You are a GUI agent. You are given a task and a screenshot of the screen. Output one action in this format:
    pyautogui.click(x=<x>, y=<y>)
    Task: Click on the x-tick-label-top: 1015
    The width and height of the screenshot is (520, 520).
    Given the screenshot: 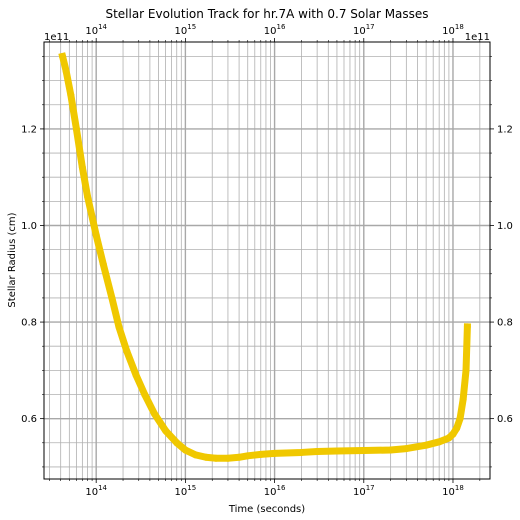 What is the action you would take?
    pyautogui.click(x=186, y=30)
    